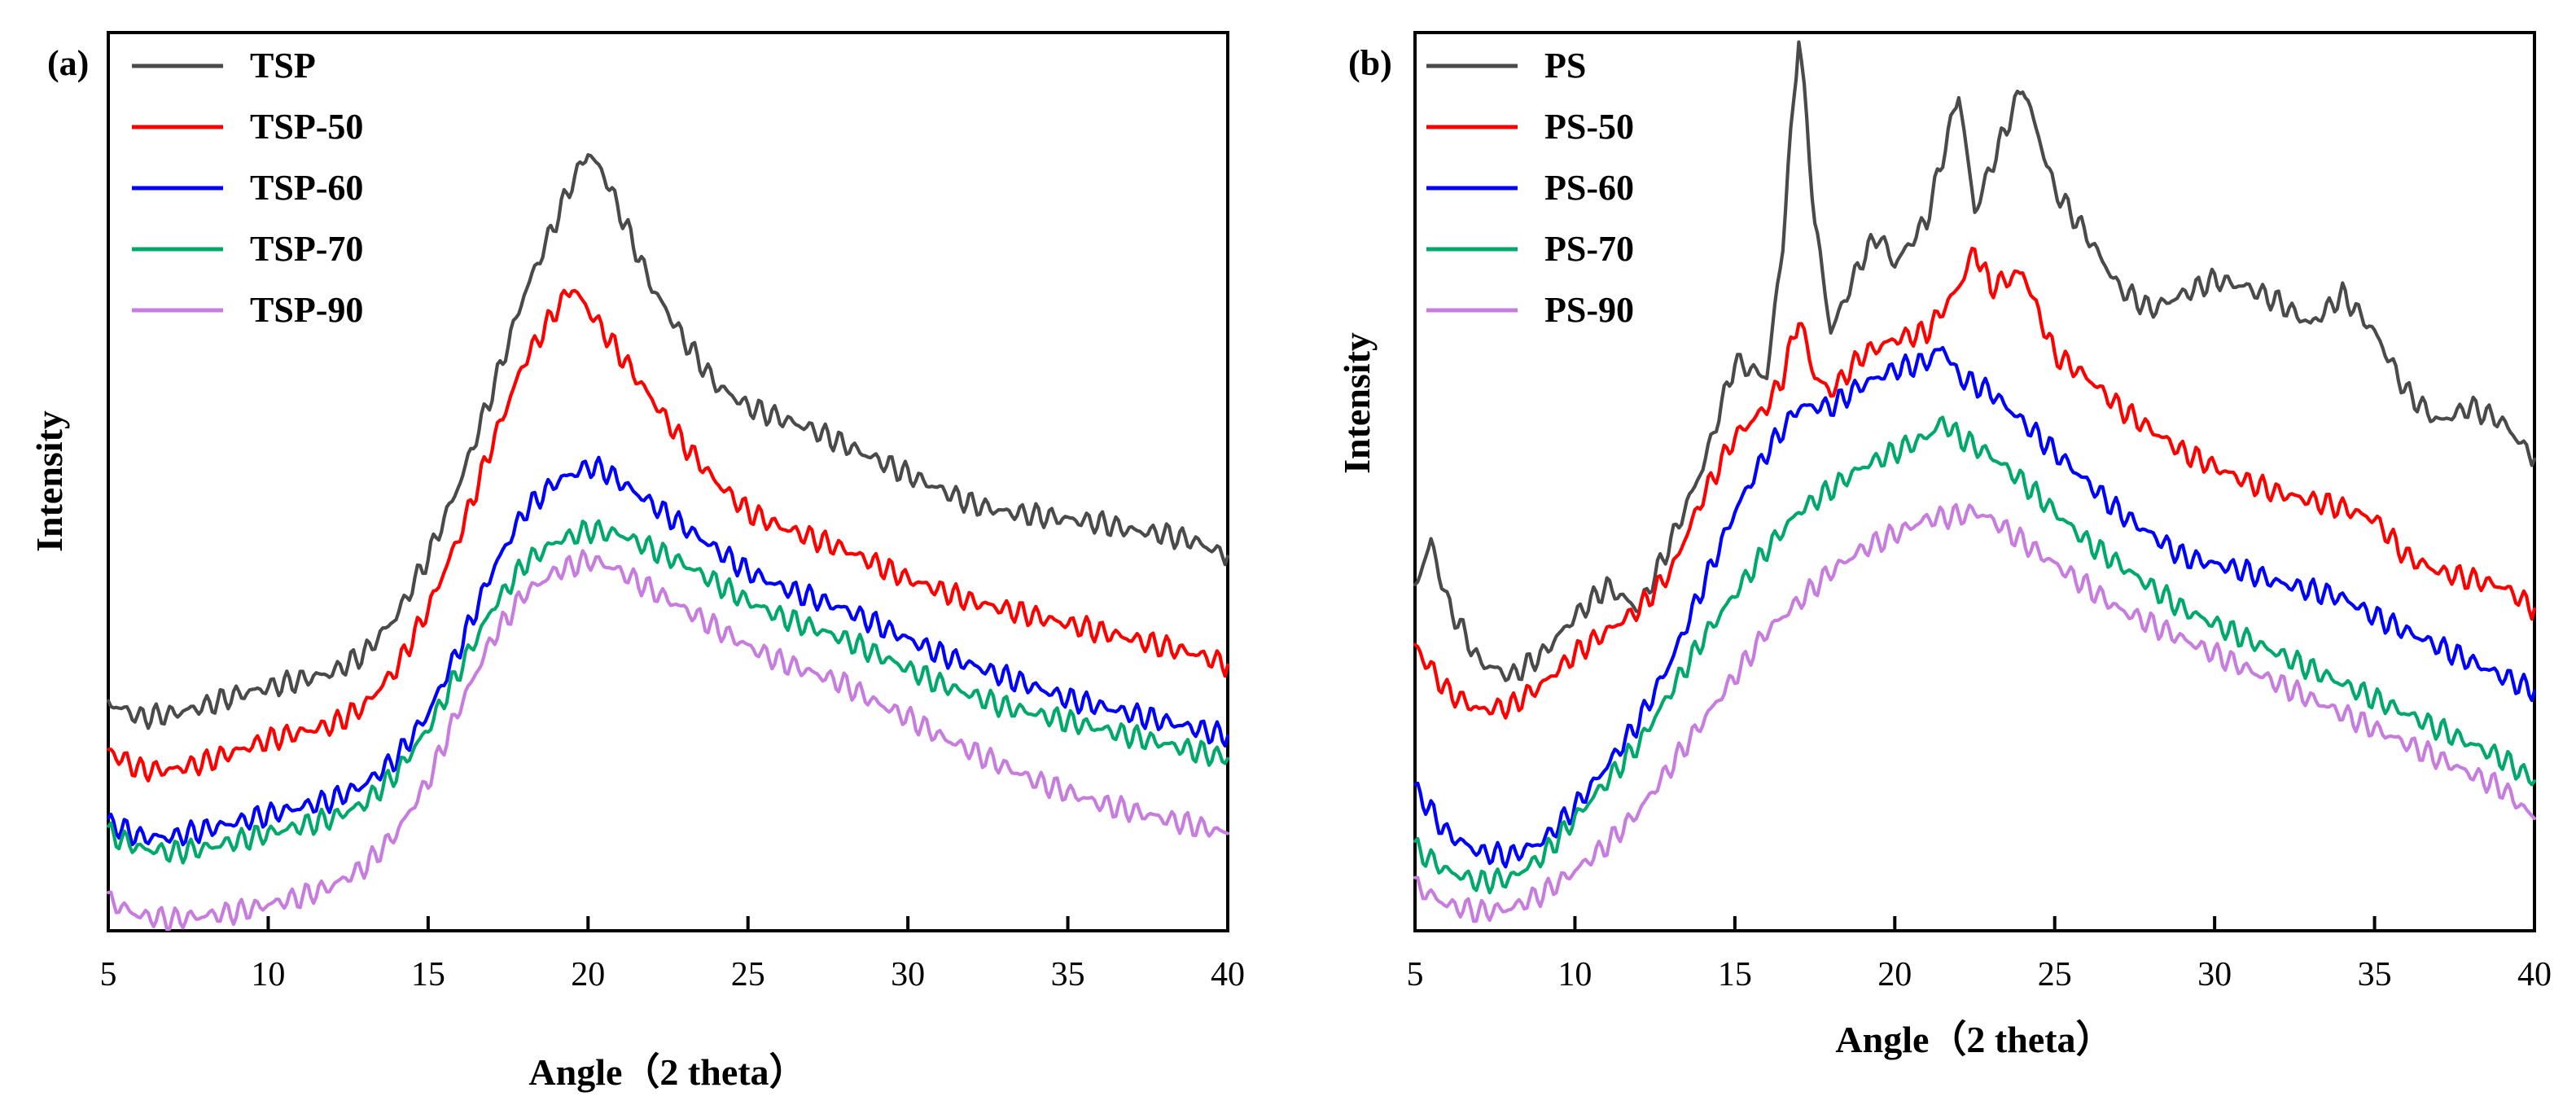 The image size is (2576, 1114). What do you see at coordinates (306, 310) in the screenshot?
I see `legend-label-tsp-90: TSP-90` at bounding box center [306, 310].